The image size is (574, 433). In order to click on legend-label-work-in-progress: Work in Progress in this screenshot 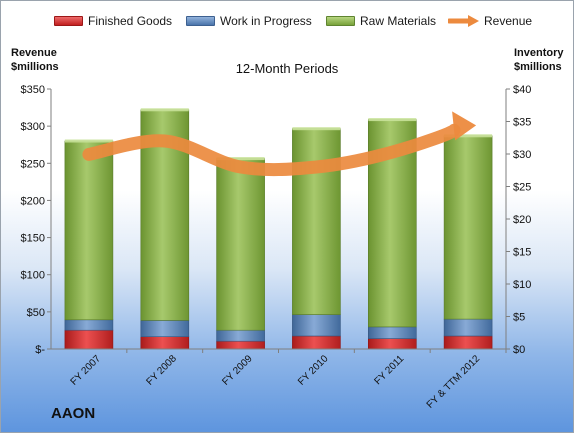, I will do `click(266, 21)`.